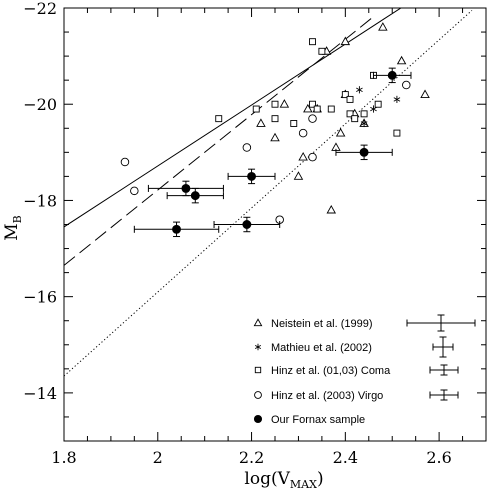  Describe the element at coordinates (327, 396) in the screenshot. I see `legend-label: Hinz et al. (2003) Virgo` at that location.